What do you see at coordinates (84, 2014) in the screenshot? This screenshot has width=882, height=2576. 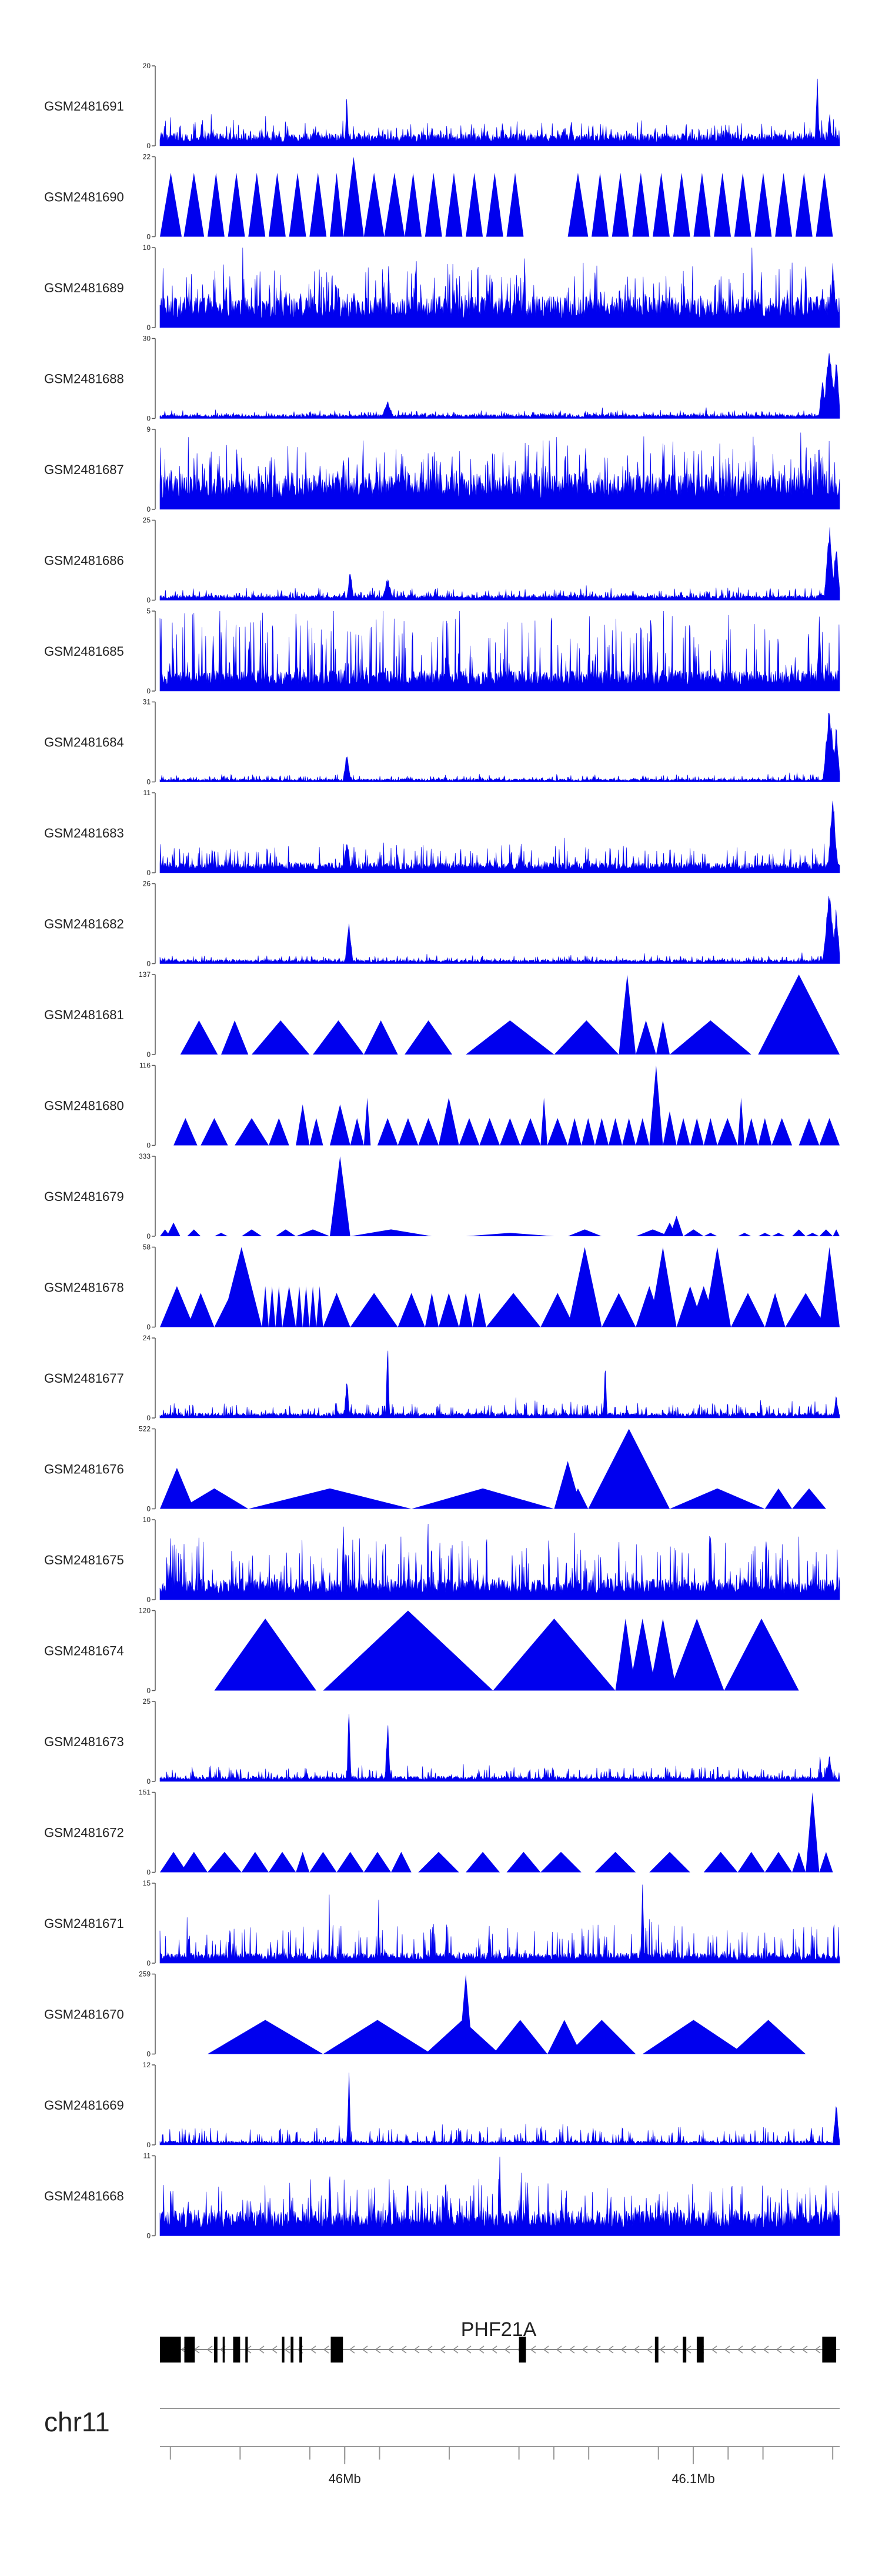 I see `track-label: GSM2481670` at bounding box center [84, 2014].